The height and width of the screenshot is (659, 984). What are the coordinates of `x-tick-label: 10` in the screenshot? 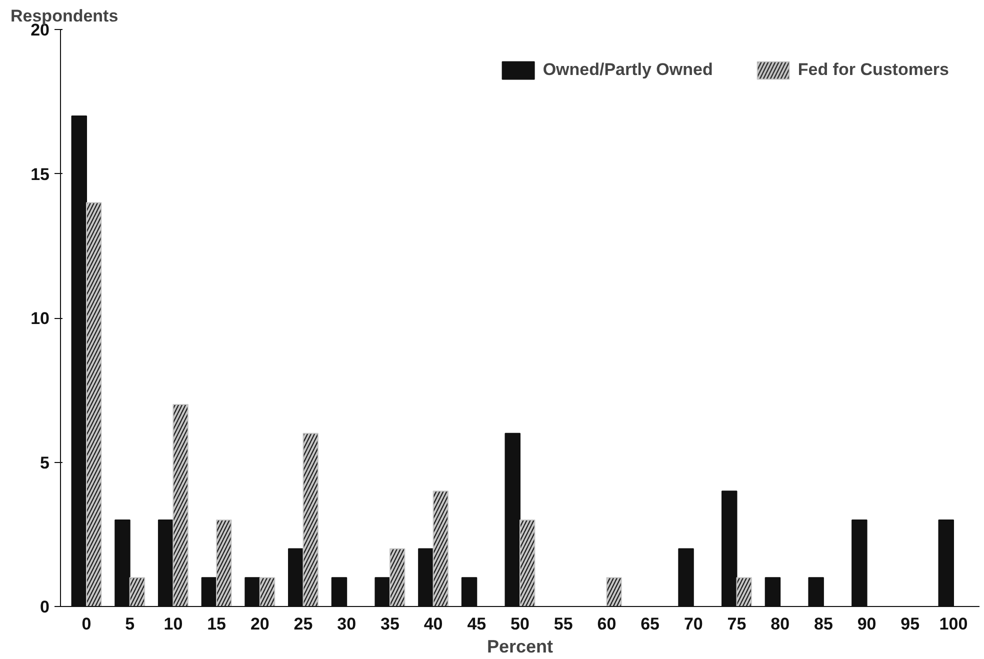 It's located at (173, 624).